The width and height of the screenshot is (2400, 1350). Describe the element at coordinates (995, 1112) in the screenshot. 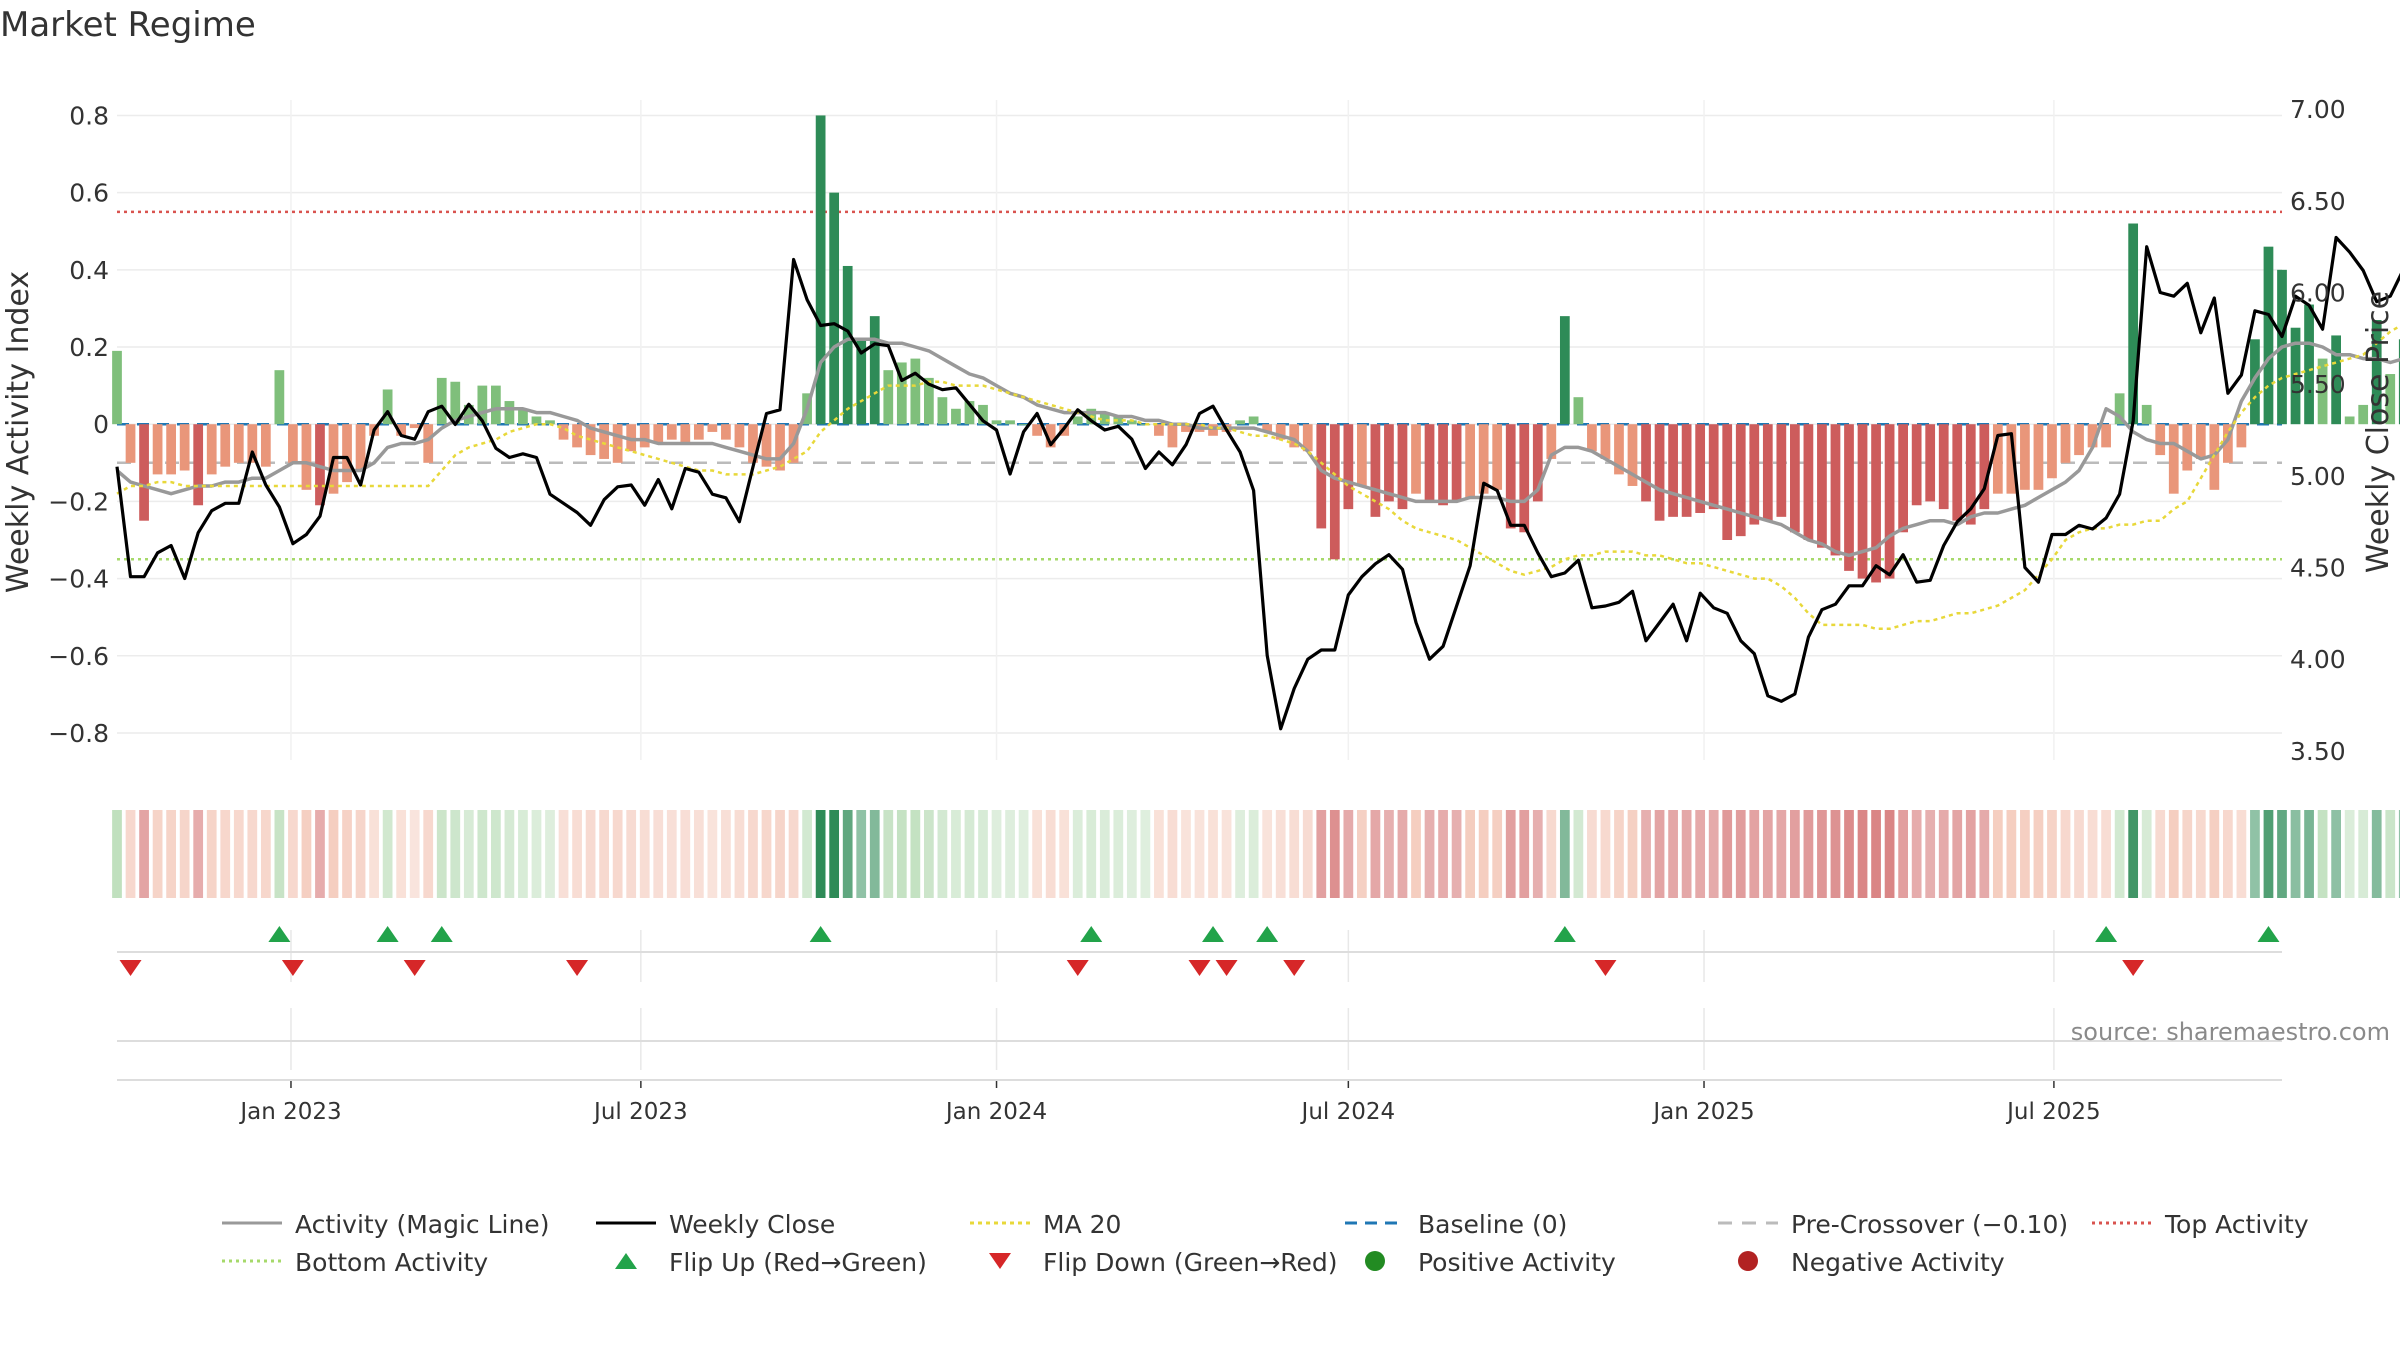

I see `x-tick-label: Jan 2024` at that location.